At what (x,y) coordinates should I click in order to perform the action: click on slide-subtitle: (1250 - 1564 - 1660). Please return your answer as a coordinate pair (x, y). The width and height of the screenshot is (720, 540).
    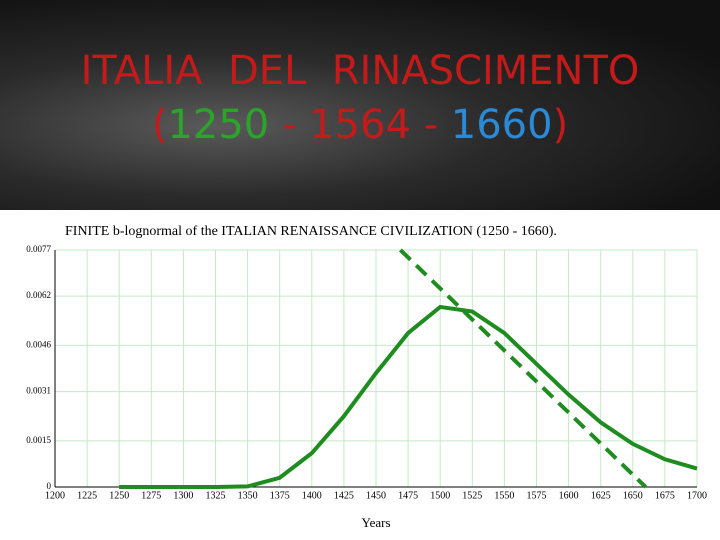
    Looking at the image, I should click on (360, 125).